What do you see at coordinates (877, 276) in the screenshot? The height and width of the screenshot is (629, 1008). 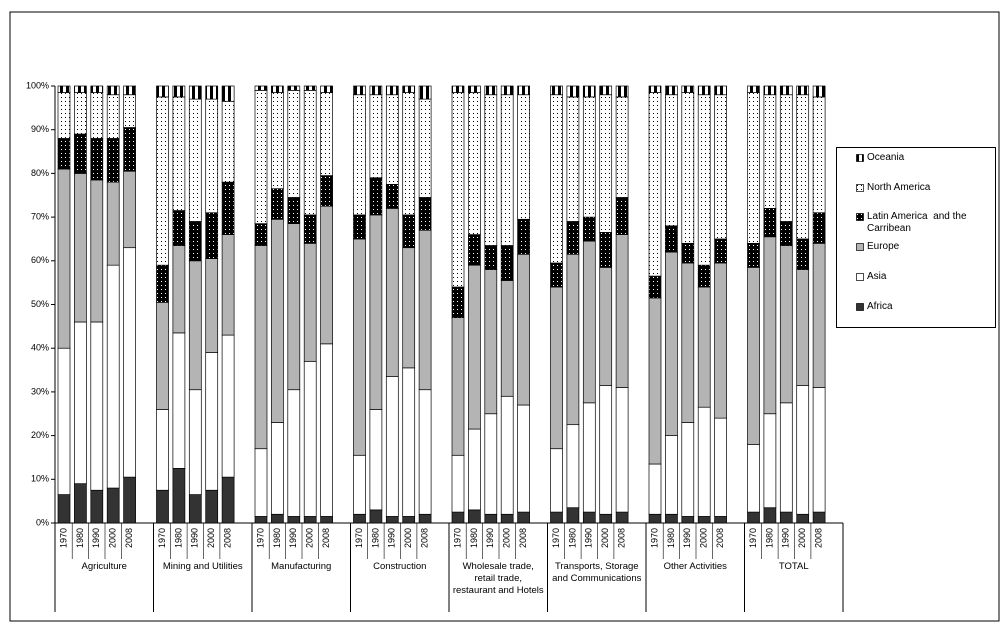 I see `legend-label: Asia` at bounding box center [877, 276].